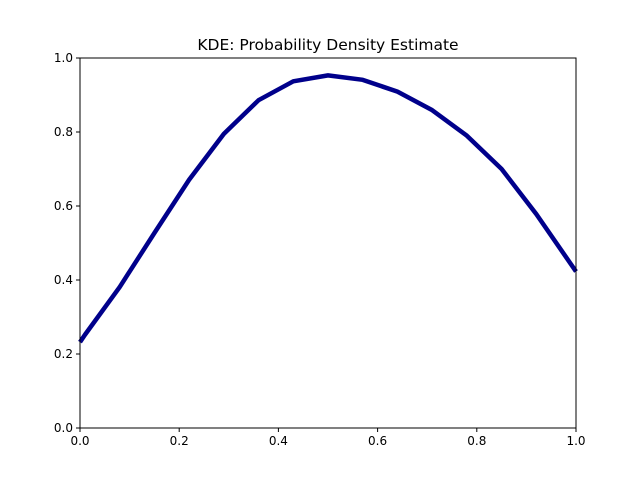  Describe the element at coordinates (63, 58) in the screenshot. I see `y-tick-label: 1.0` at that location.